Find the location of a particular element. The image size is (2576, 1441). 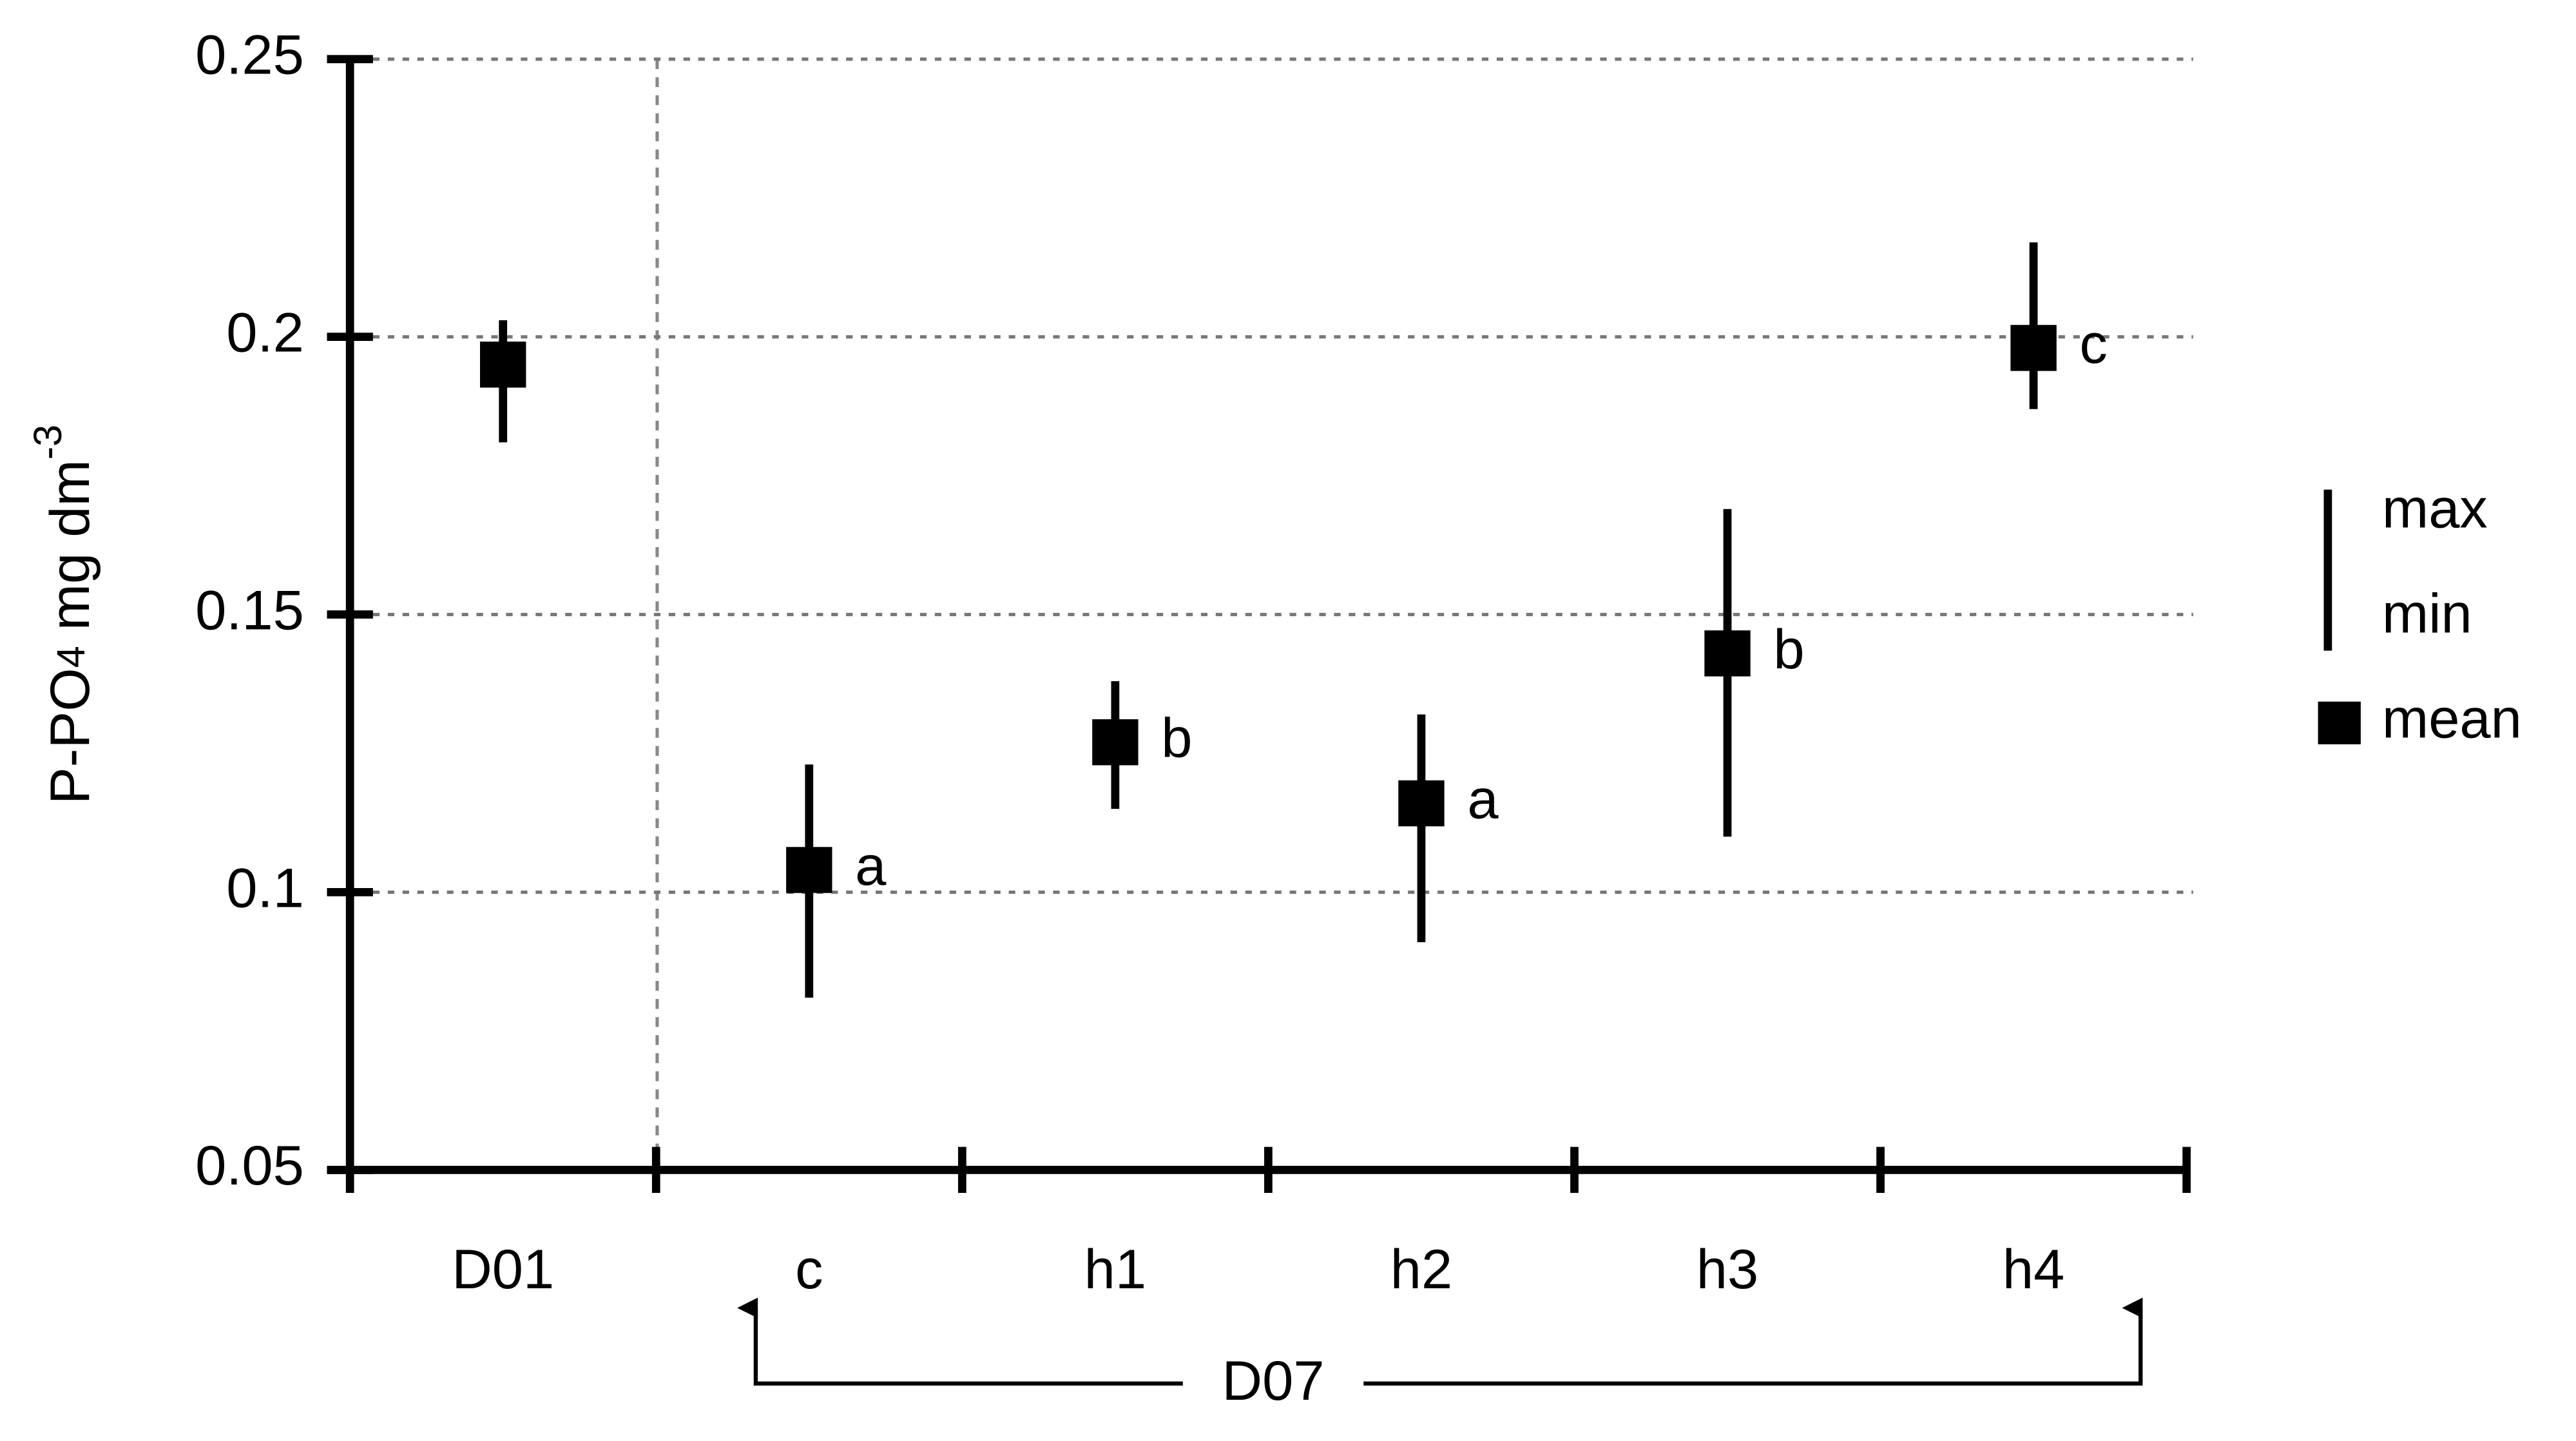

x-tick-label: h2 is located at coordinates (1421, 1270).